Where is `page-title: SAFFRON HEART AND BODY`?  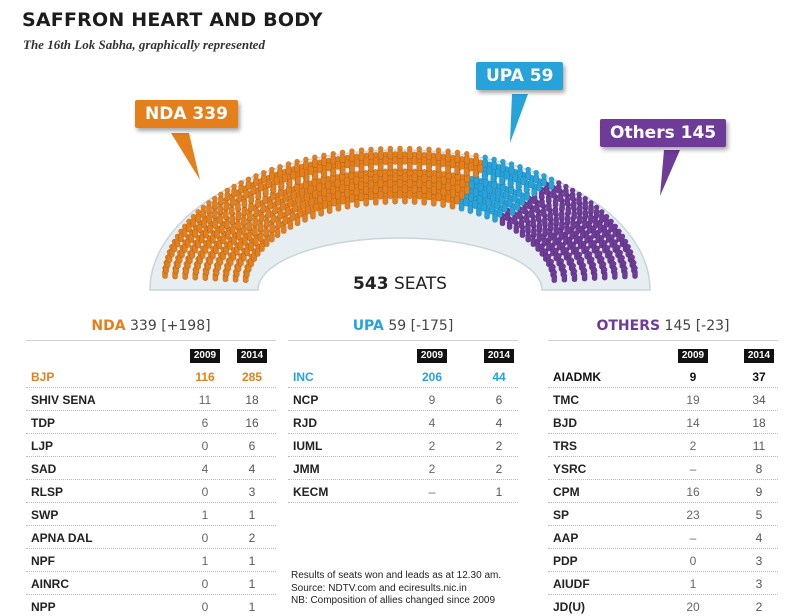 page-title: SAFFRON HEART AND BODY is located at coordinates (172, 20).